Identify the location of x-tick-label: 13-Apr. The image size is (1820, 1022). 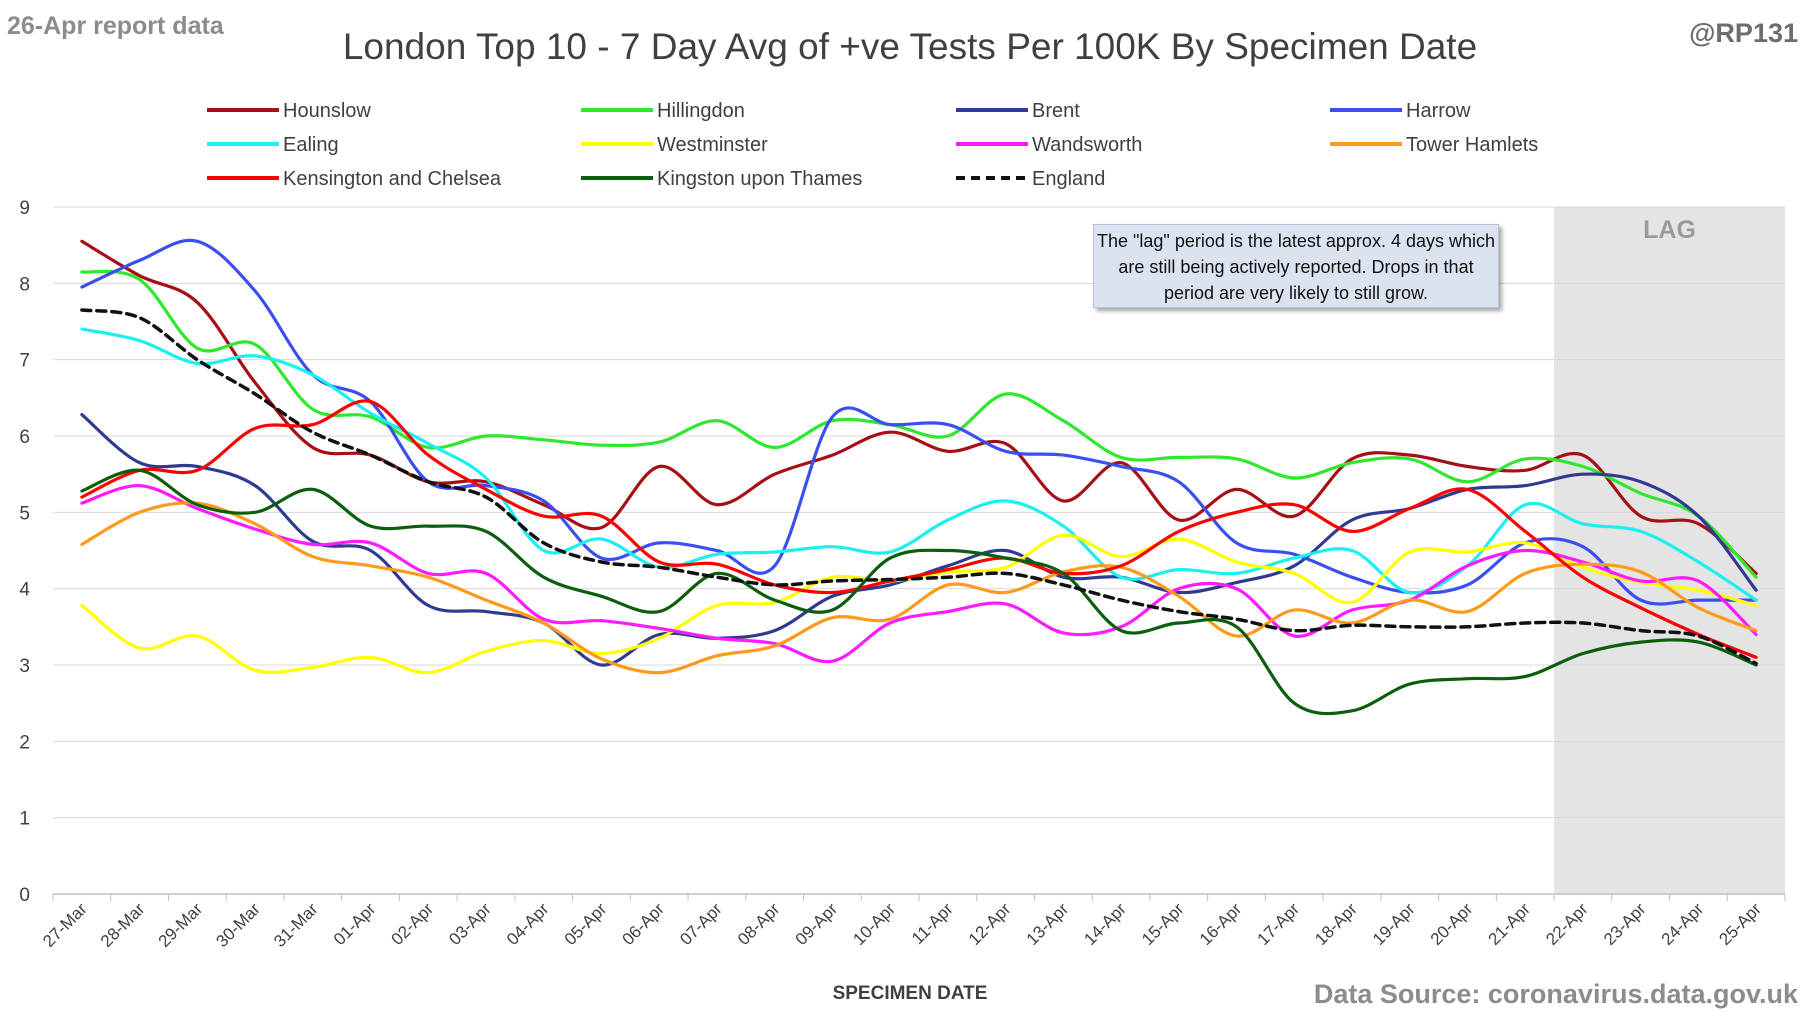
(1048, 924).